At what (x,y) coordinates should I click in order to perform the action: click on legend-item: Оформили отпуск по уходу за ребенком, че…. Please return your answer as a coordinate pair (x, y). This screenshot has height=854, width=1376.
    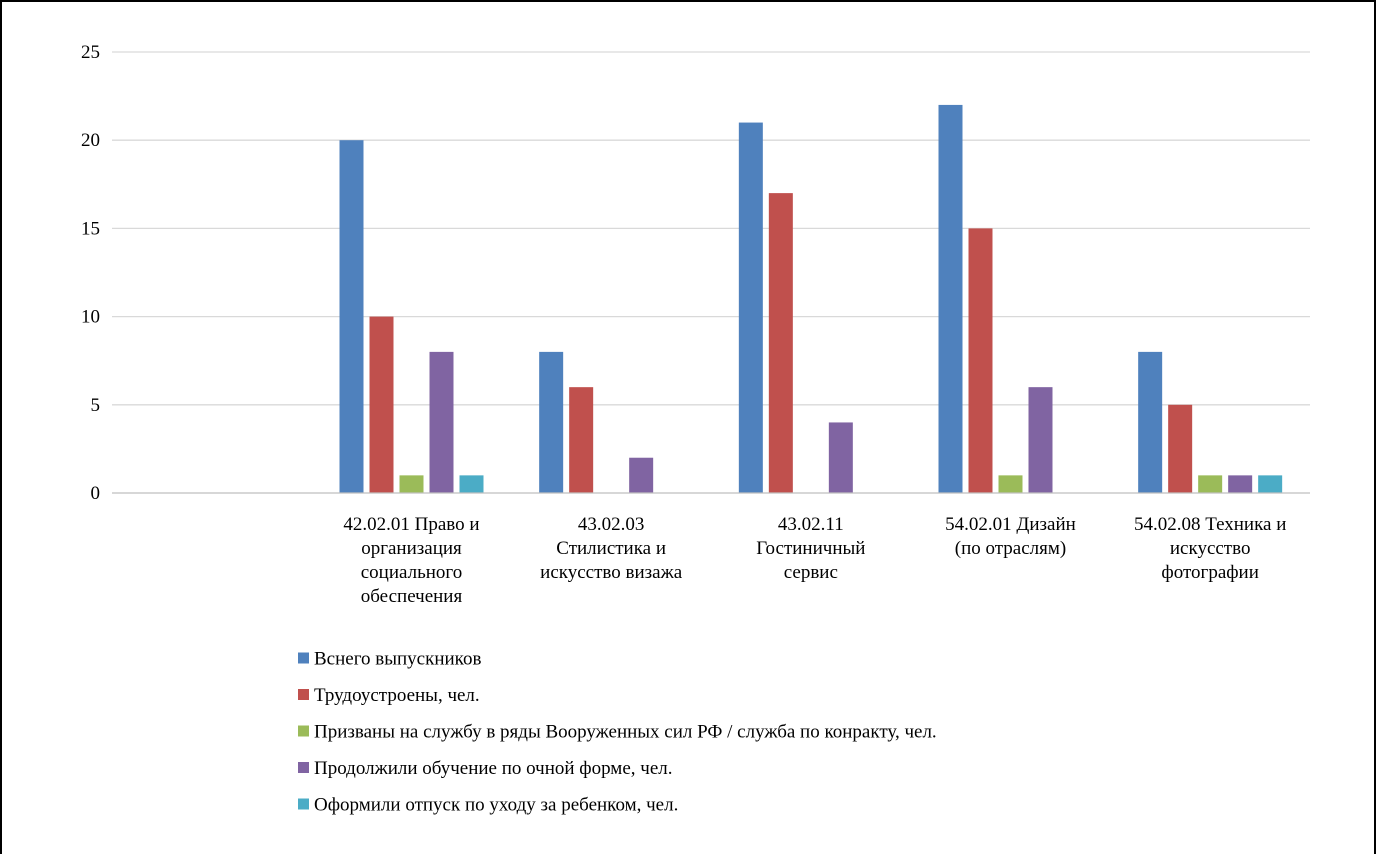
    Looking at the image, I should click on (488, 805).